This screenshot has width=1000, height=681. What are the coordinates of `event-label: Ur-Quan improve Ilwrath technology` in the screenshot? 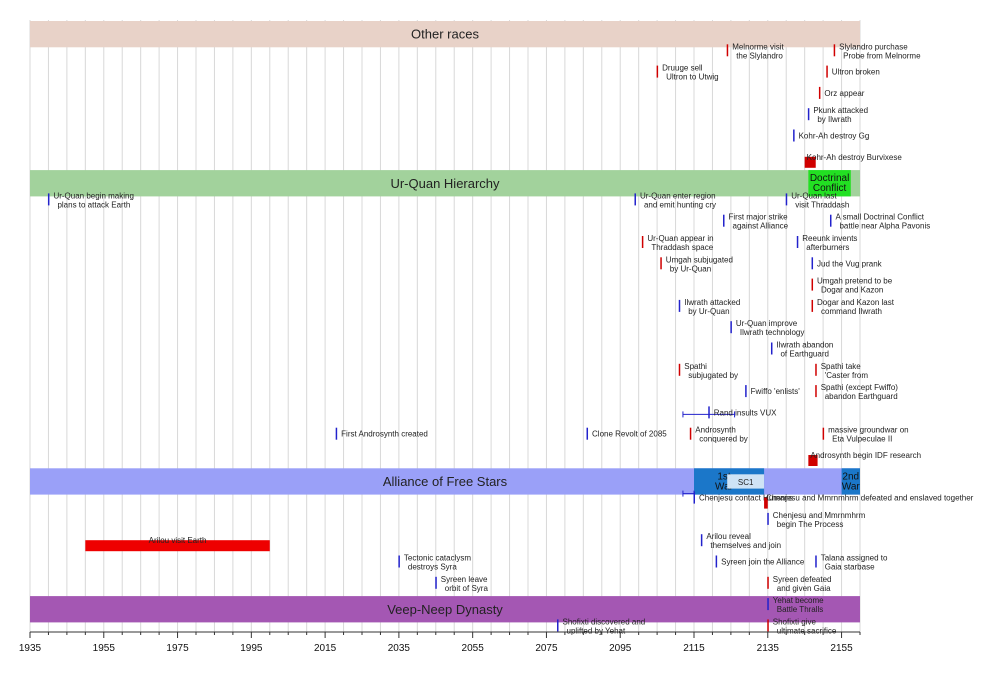 It's located at (770, 328).